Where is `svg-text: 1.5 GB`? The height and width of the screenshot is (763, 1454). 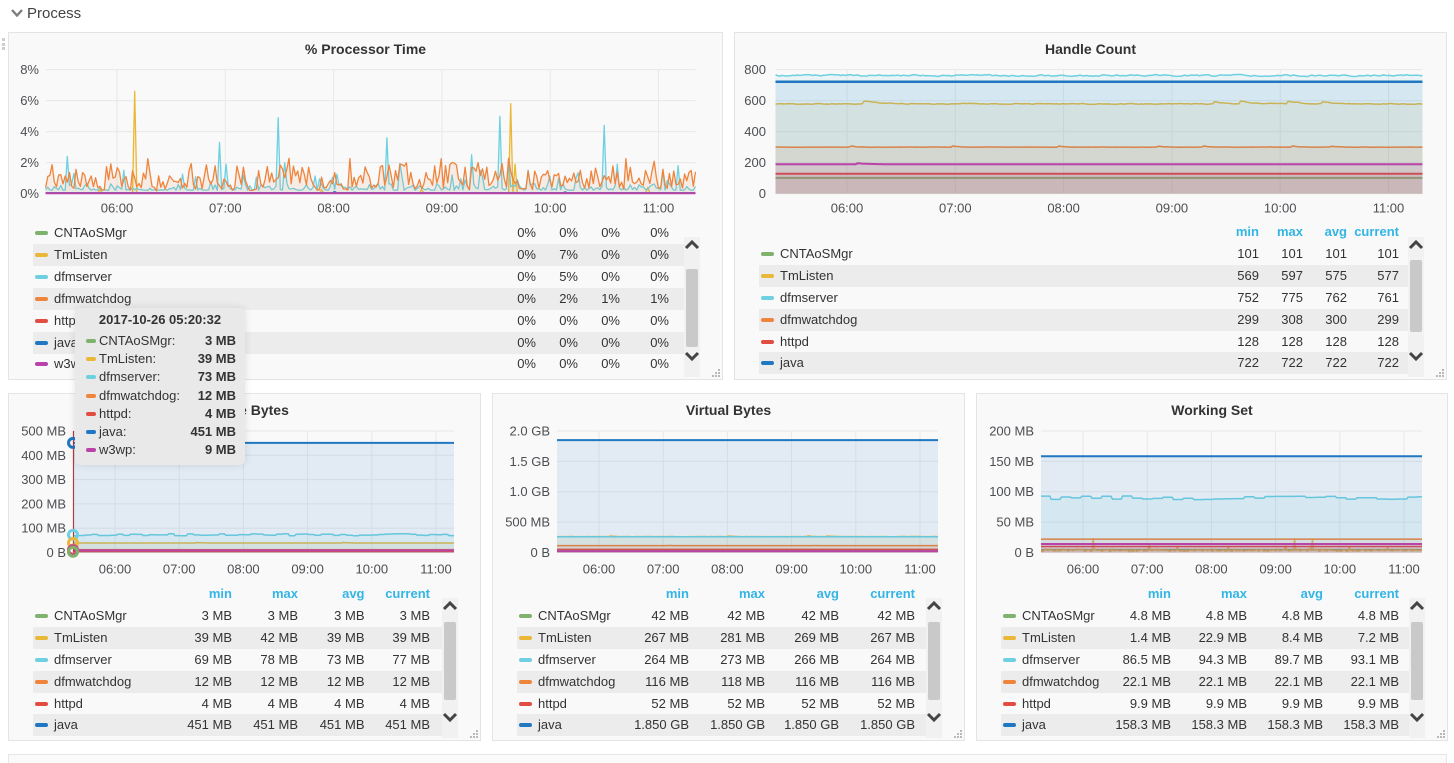
svg-text: 1.5 GB is located at coordinates (530, 461).